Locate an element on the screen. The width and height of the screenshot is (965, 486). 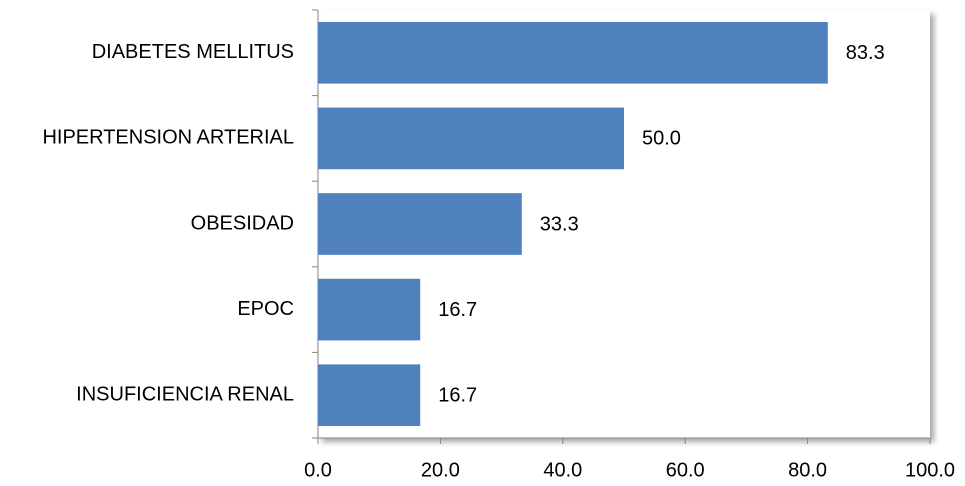
y-tick-label: INSUFICIENCIA RENAL is located at coordinates (185, 394).